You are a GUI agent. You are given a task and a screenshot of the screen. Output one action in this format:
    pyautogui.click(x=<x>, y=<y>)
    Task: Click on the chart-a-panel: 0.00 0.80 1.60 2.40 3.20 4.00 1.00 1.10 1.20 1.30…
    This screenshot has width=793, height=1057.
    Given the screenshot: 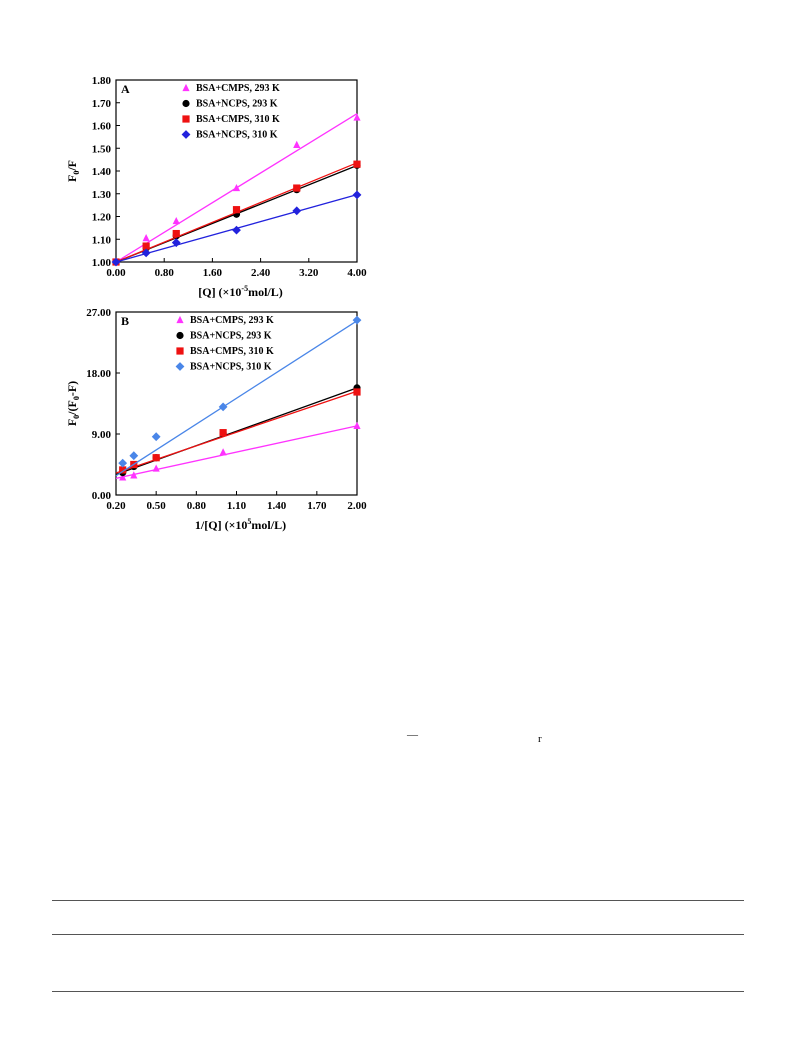 What is the action you would take?
    pyautogui.click(x=216, y=187)
    